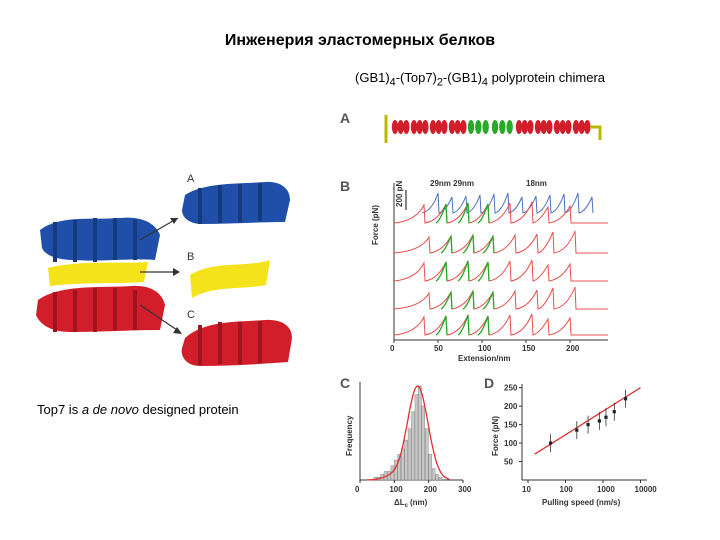 This screenshot has width=720, height=540. What do you see at coordinates (345, 118) in the screenshot?
I see `panel-a-letter: A` at bounding box center [345, 118].